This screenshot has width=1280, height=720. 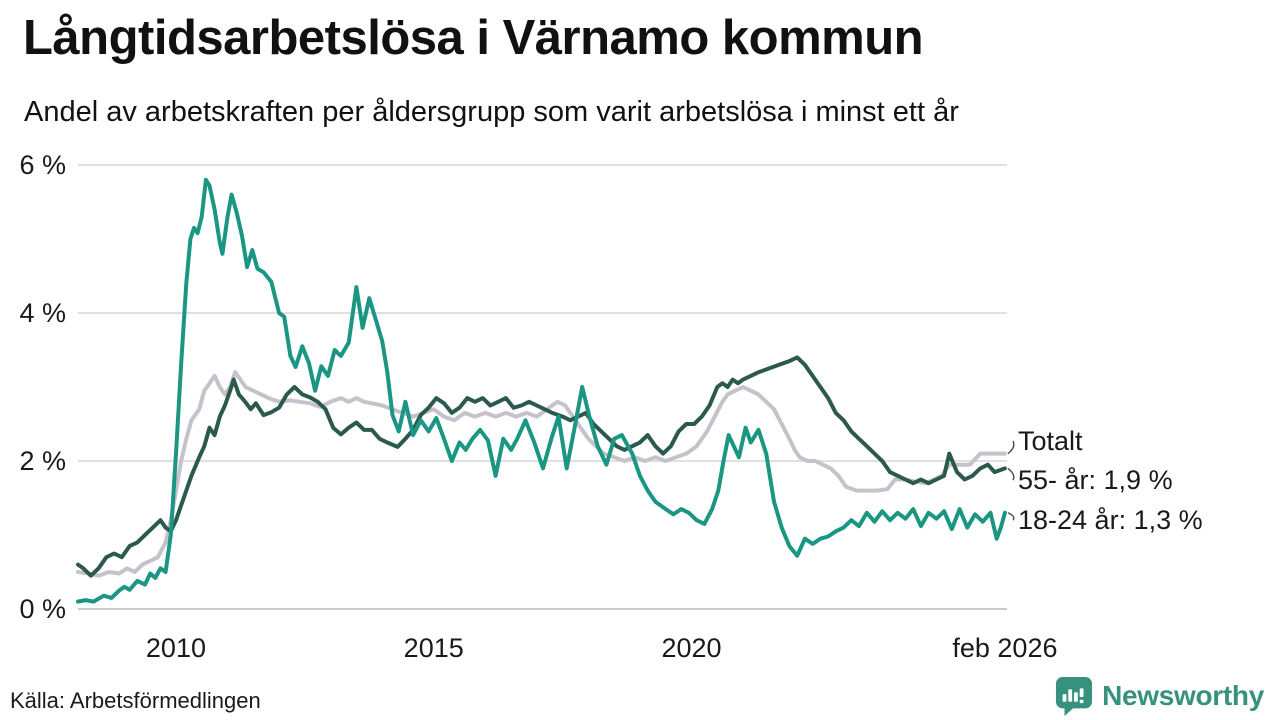 What do you see at coordinates (42, 313) in the screenshot?
I see `y-tick-label: 4 %` at bounding box center [42, 313].